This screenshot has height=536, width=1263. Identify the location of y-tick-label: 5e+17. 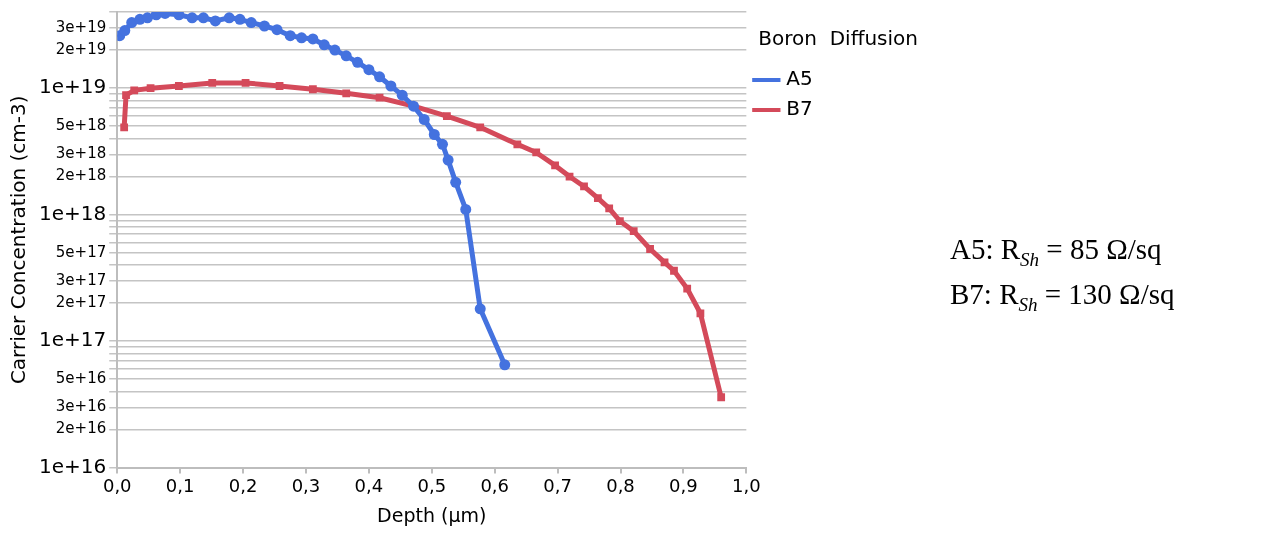
(81, 251).